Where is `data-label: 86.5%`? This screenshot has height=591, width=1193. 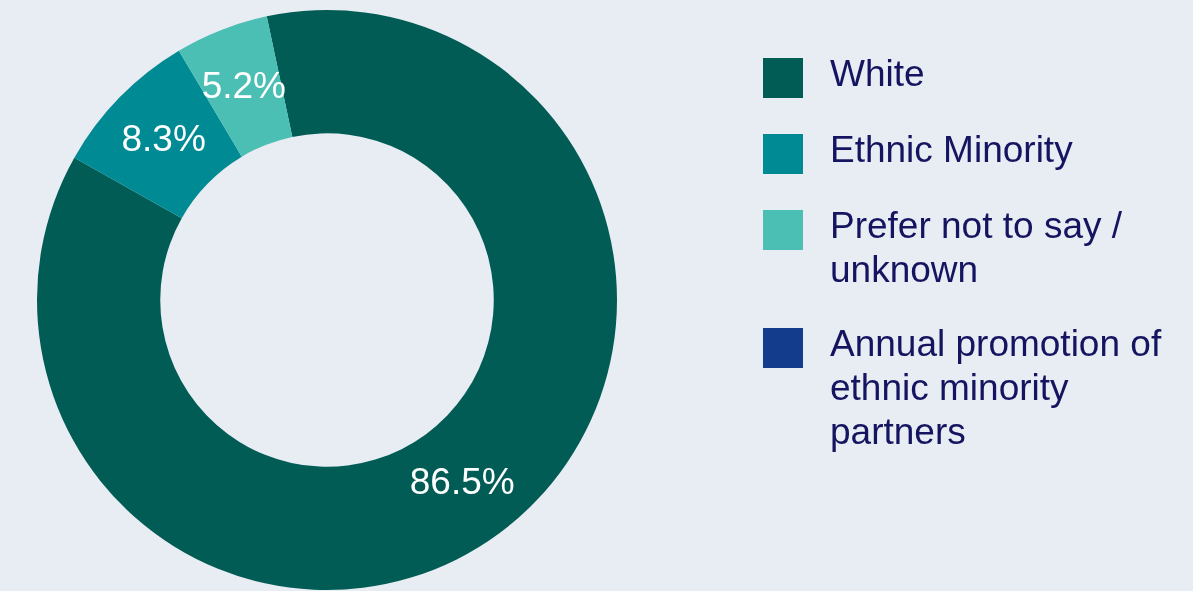 data-label: 86.5% is located at coordinates (462, 482).